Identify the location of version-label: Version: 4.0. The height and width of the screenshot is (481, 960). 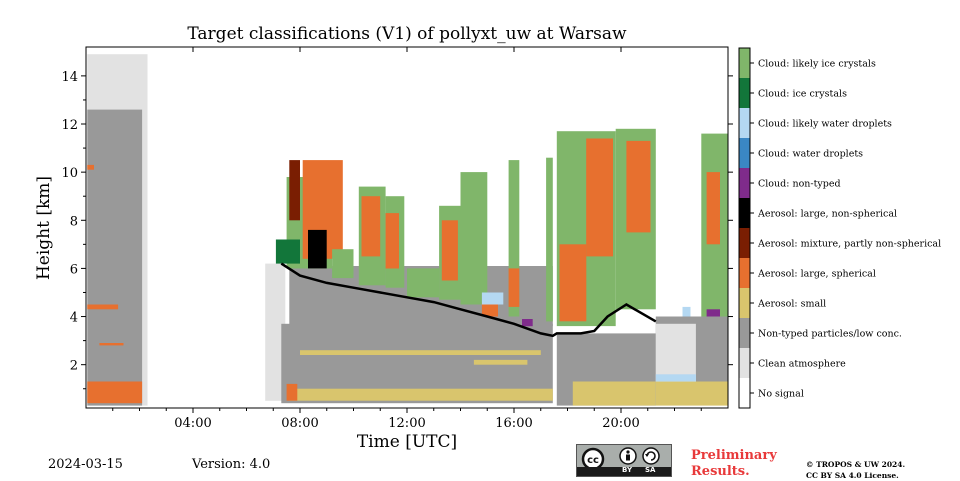
(231, 464).